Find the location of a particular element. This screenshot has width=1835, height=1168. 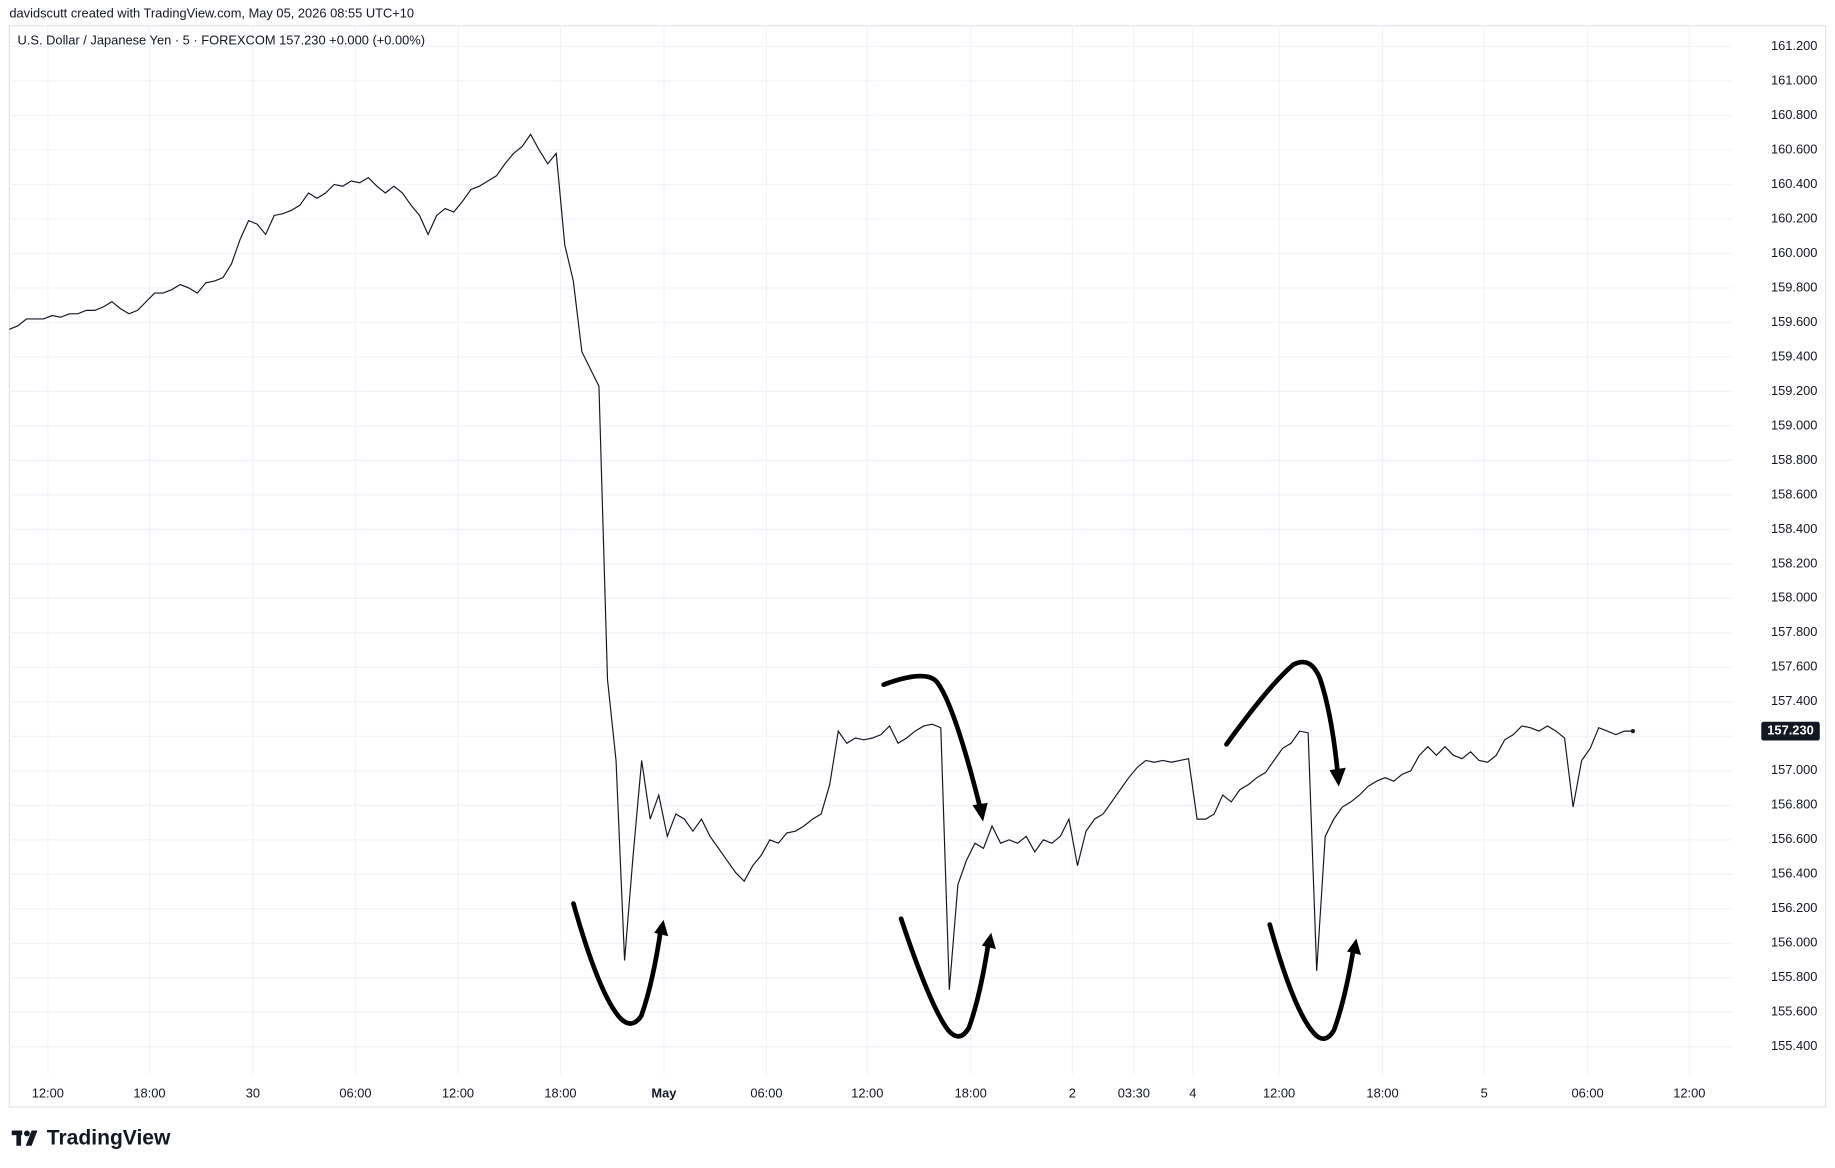

y-tick-label: 155.400 is located at coordinates (1794, 1045).